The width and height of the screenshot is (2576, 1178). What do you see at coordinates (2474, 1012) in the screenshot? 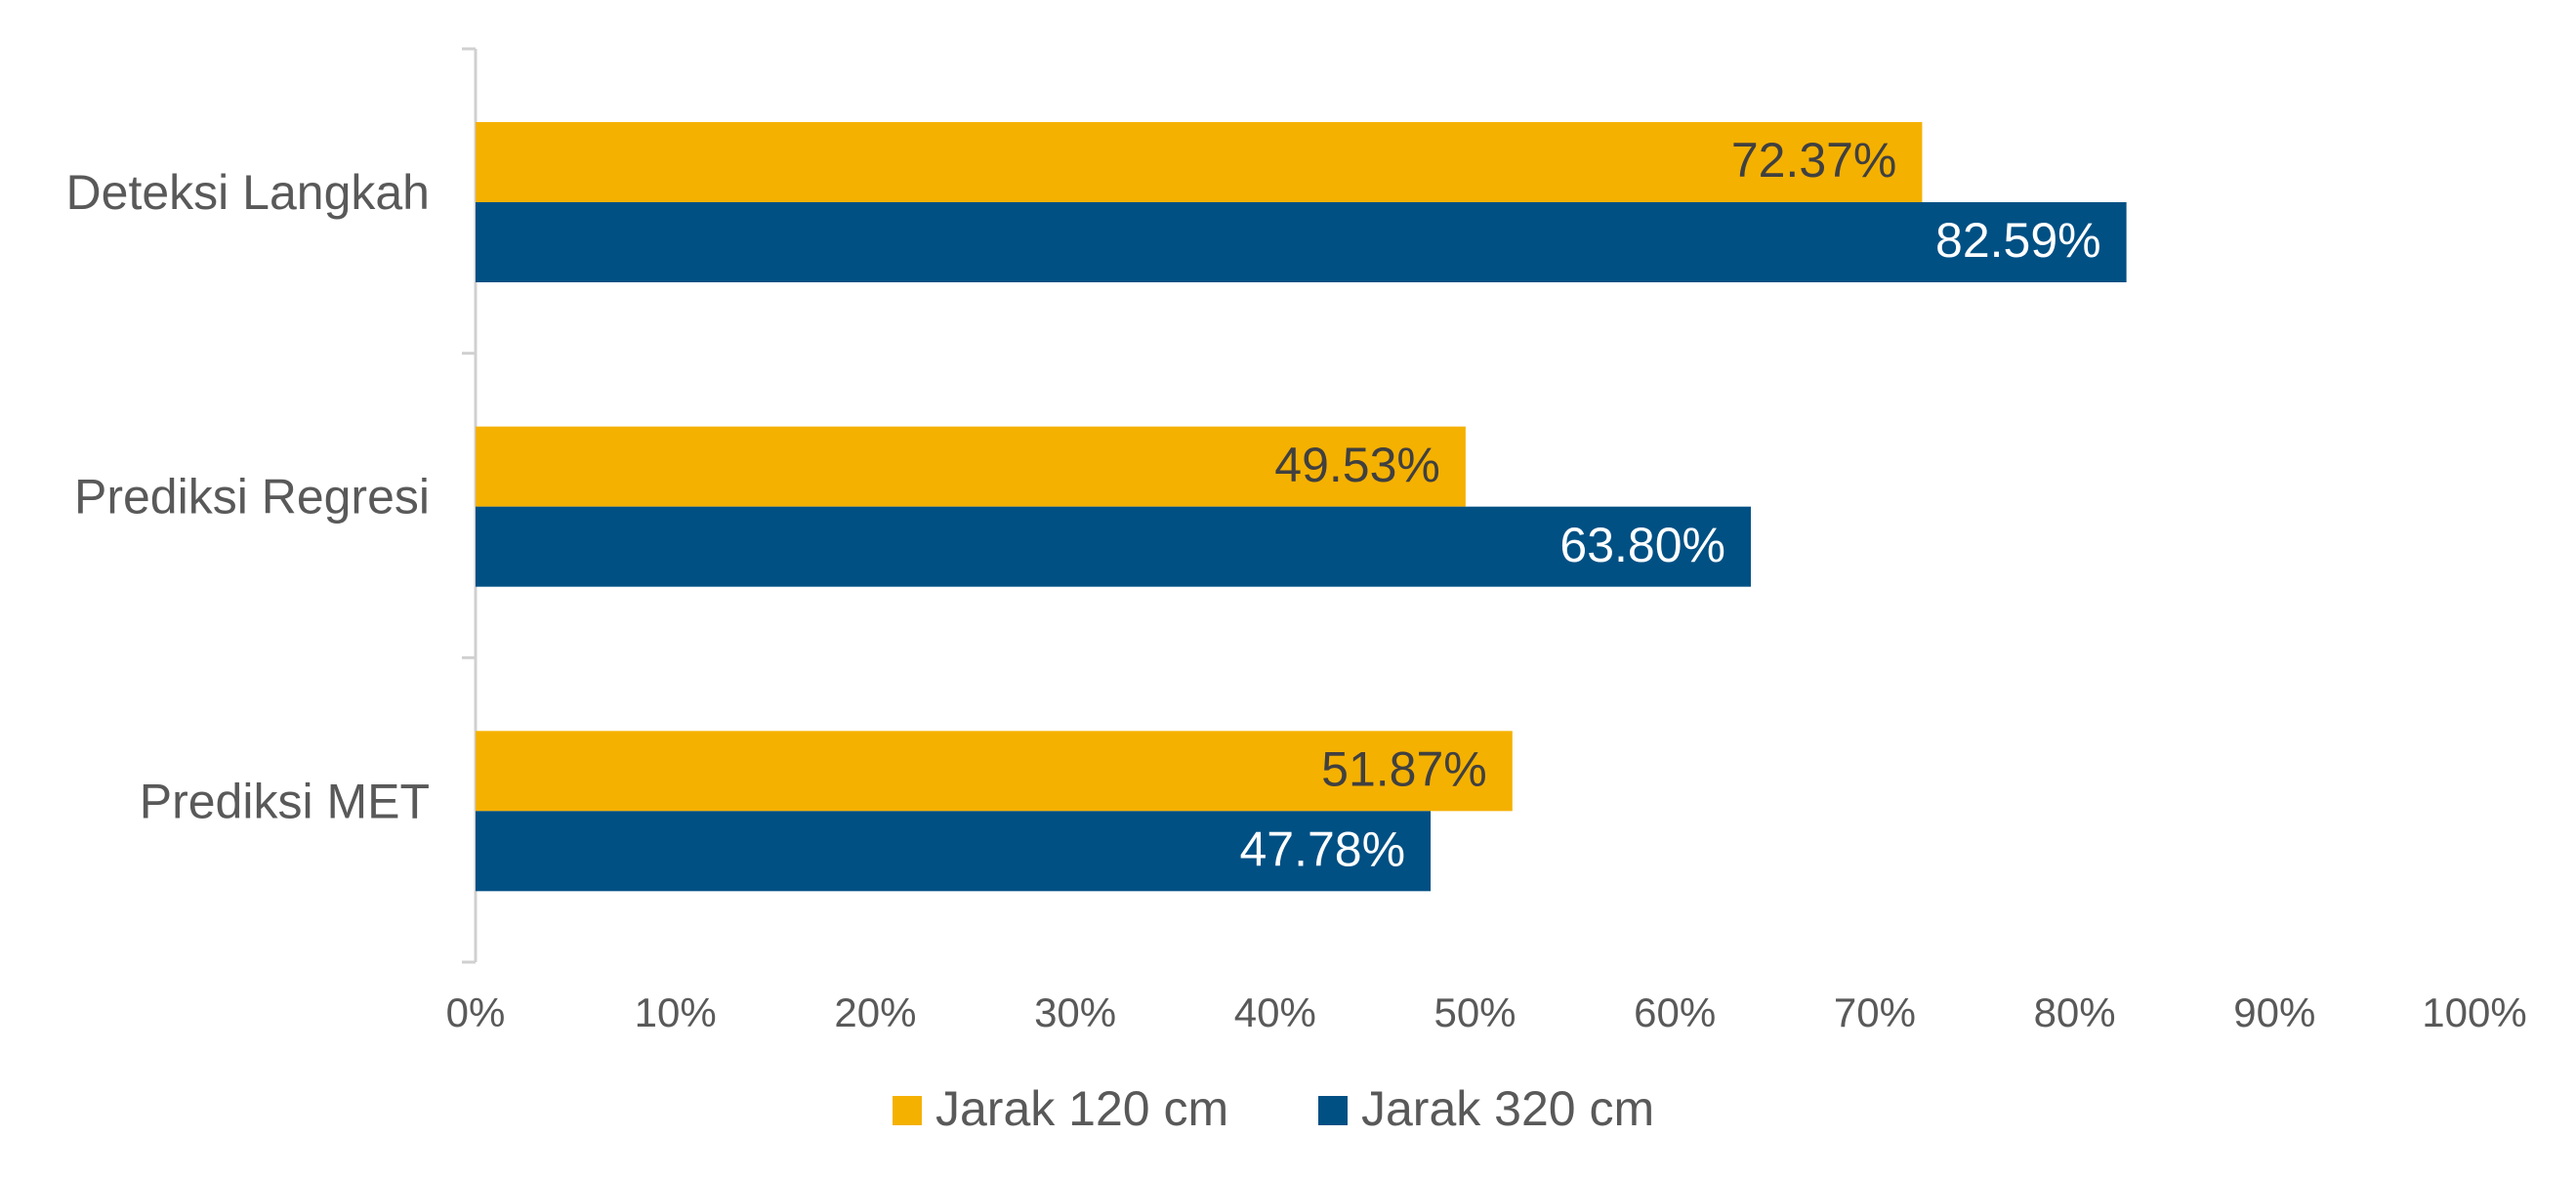
I see `x-tick-label: 100%` at bounding box center [2474, 1012].